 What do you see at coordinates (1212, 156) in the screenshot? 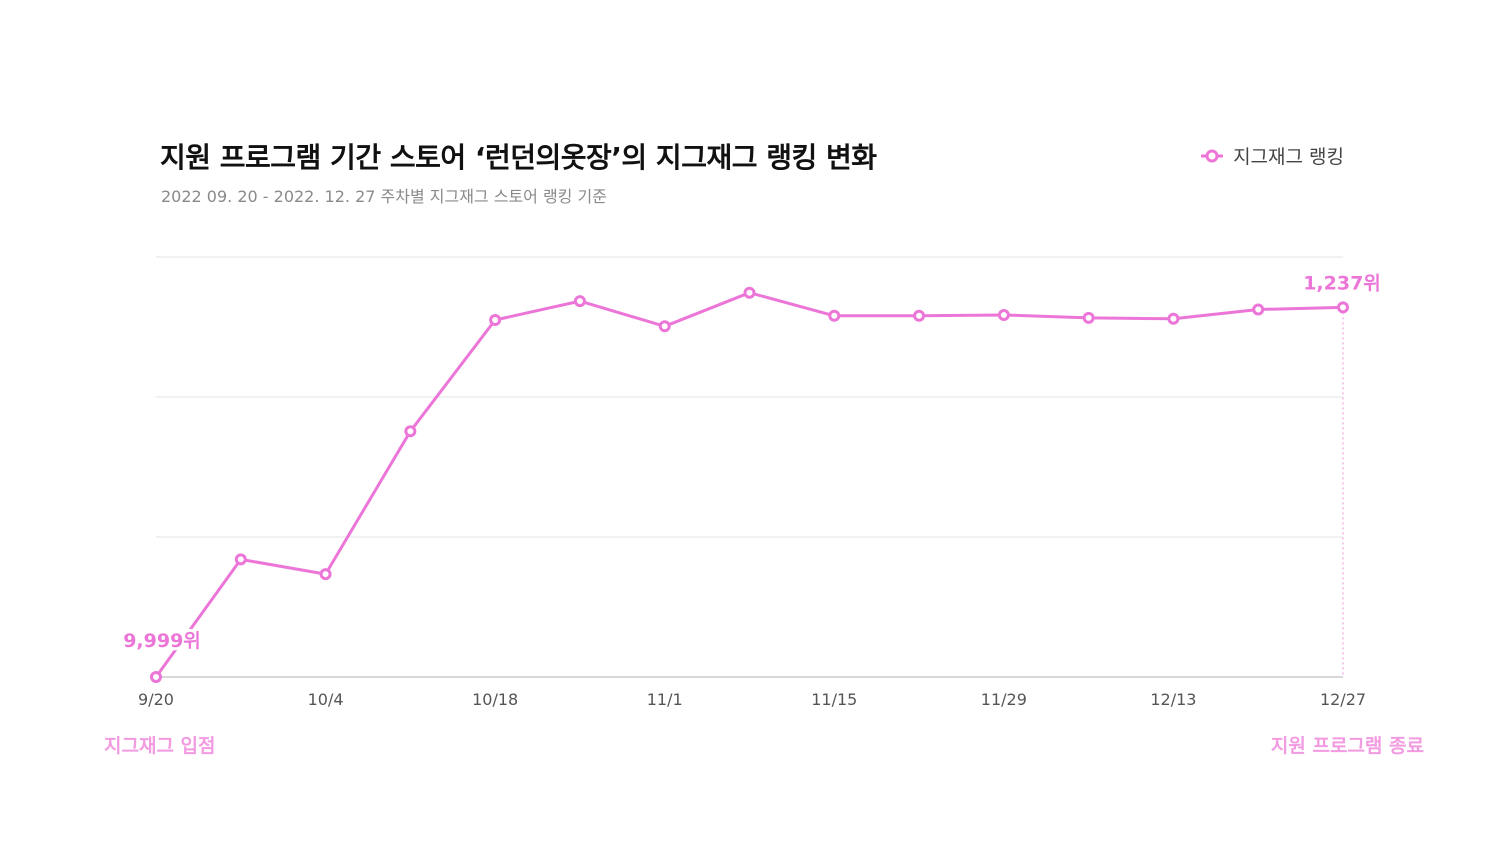
I see `legend-marker-icon` at bounding box center [1212, 156].